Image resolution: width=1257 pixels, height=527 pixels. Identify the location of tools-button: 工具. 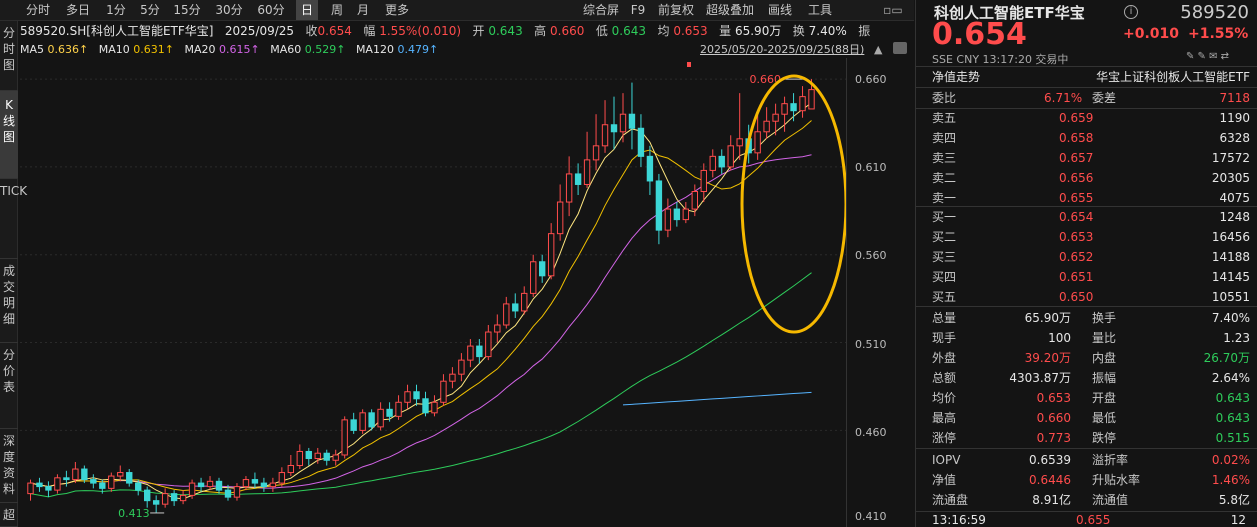
(819, 10).